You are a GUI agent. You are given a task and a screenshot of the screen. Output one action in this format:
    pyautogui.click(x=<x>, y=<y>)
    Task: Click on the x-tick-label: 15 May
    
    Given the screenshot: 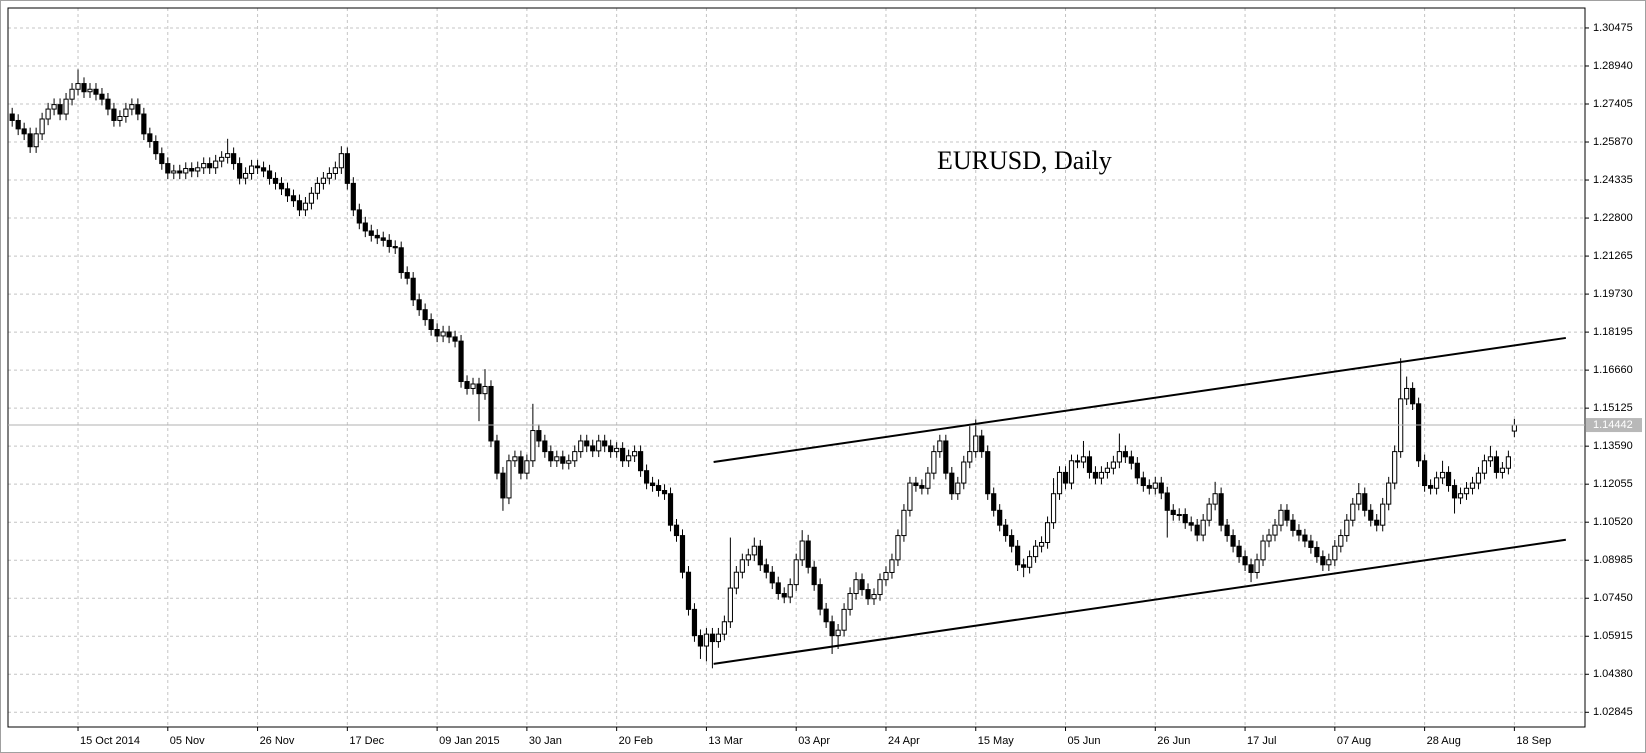 What is the action you would take?
    pyautogui.click(x=996, y=741)
    